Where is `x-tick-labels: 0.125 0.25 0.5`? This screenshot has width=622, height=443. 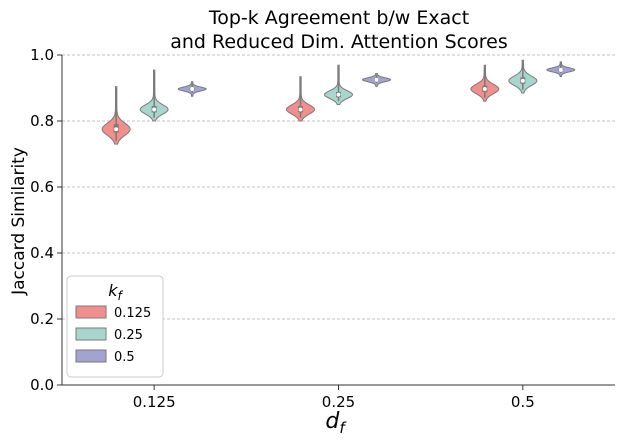
x-tick-labels: 0.125 0.25 0.5 is located at coordinates (334, 398).